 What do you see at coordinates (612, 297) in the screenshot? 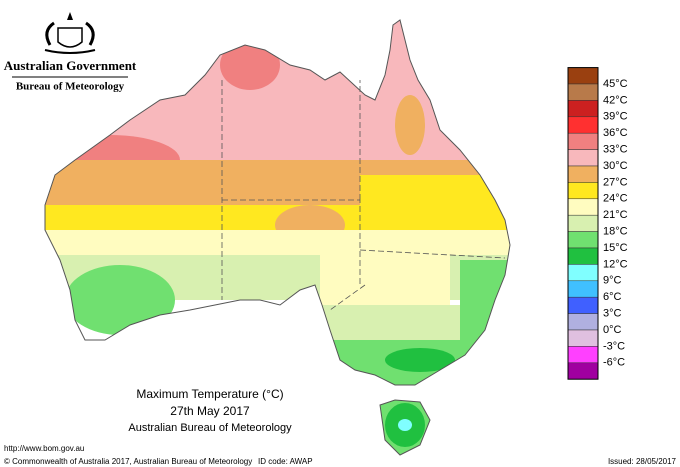
I see `legend-label: 6°C` at bounding box center [612, 297].